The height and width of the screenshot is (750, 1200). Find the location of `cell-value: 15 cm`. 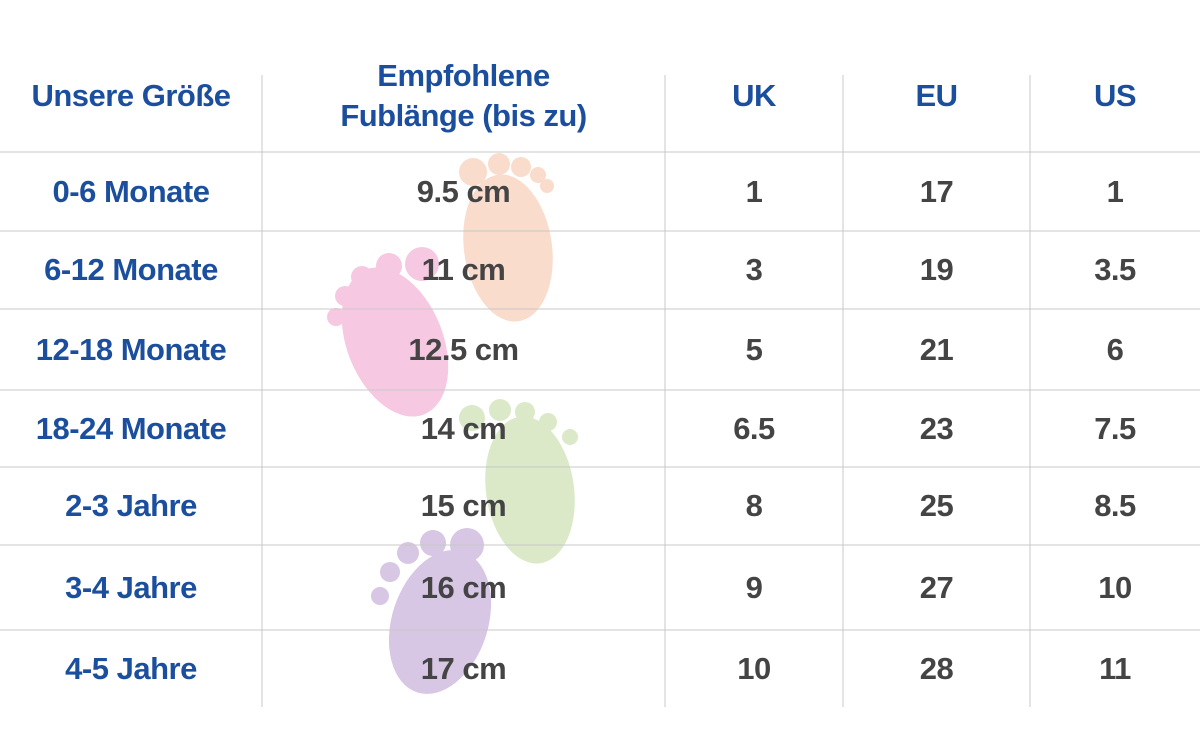

cell-value: 15 cm is located at coordinates (463, 505).